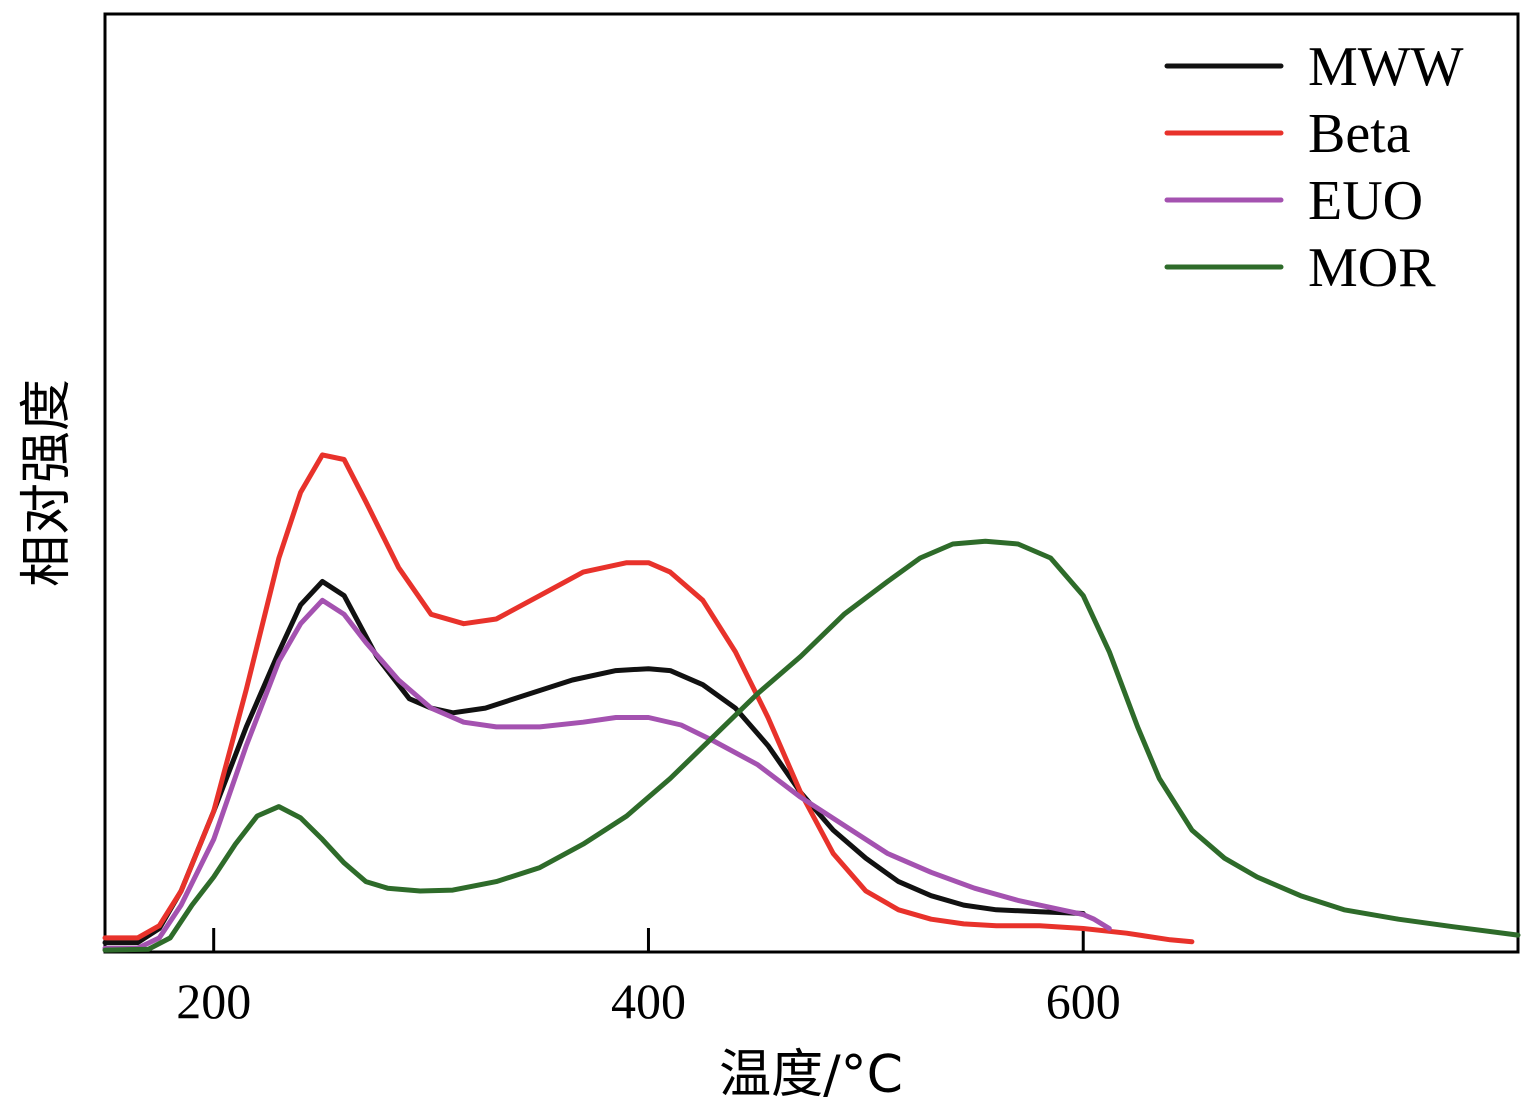 This screenshot has width=1533, height=1111. I want to click on legend-label-beta: Beta, so click(1359, 134).